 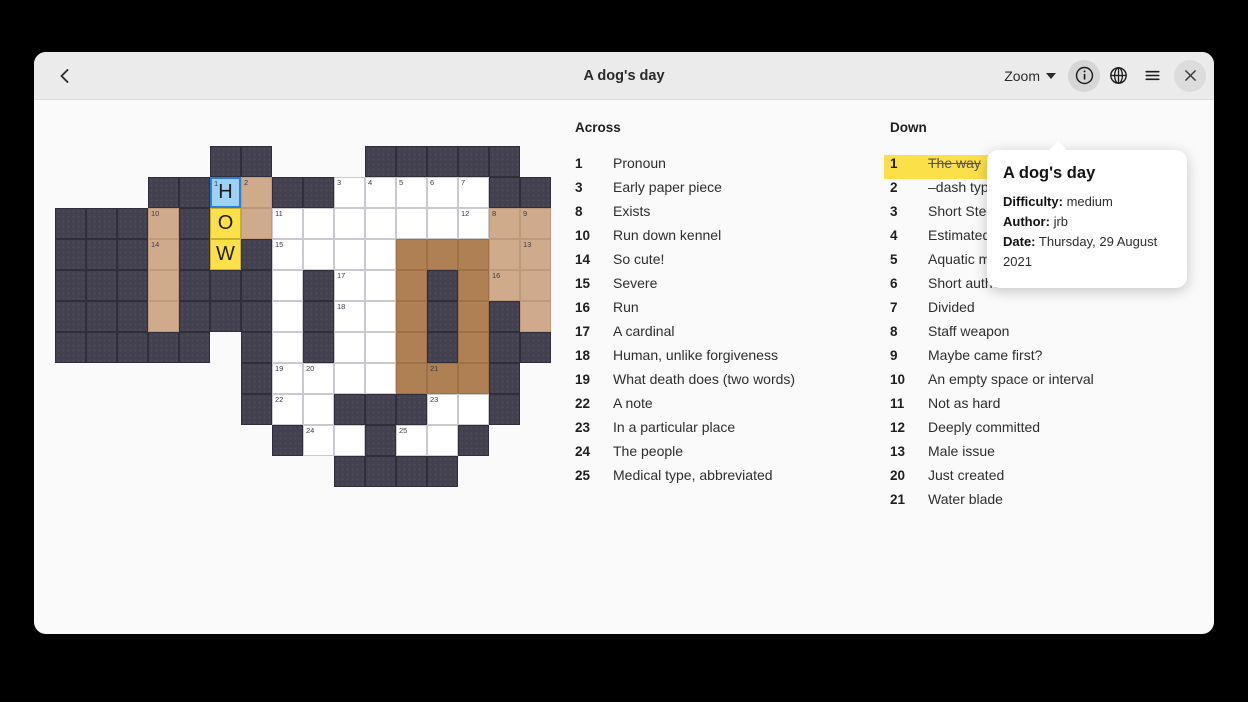 What do you see at coordinates (163, 223) in the screenshot?
I see `grid-cell: 10` at bounding box center [163, 223].